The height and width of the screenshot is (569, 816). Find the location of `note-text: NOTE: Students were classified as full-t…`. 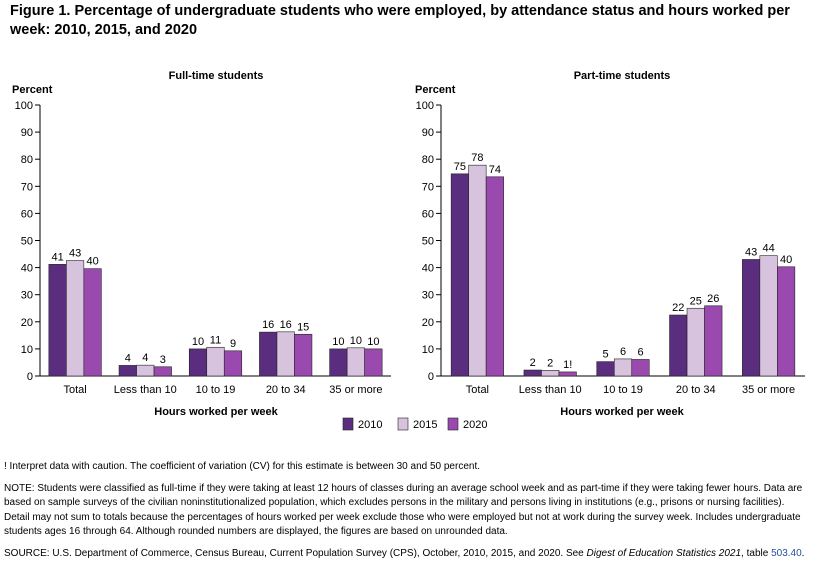

note-text: NOTE: Students were classified as full-t… is located at coordinates (403, 510).